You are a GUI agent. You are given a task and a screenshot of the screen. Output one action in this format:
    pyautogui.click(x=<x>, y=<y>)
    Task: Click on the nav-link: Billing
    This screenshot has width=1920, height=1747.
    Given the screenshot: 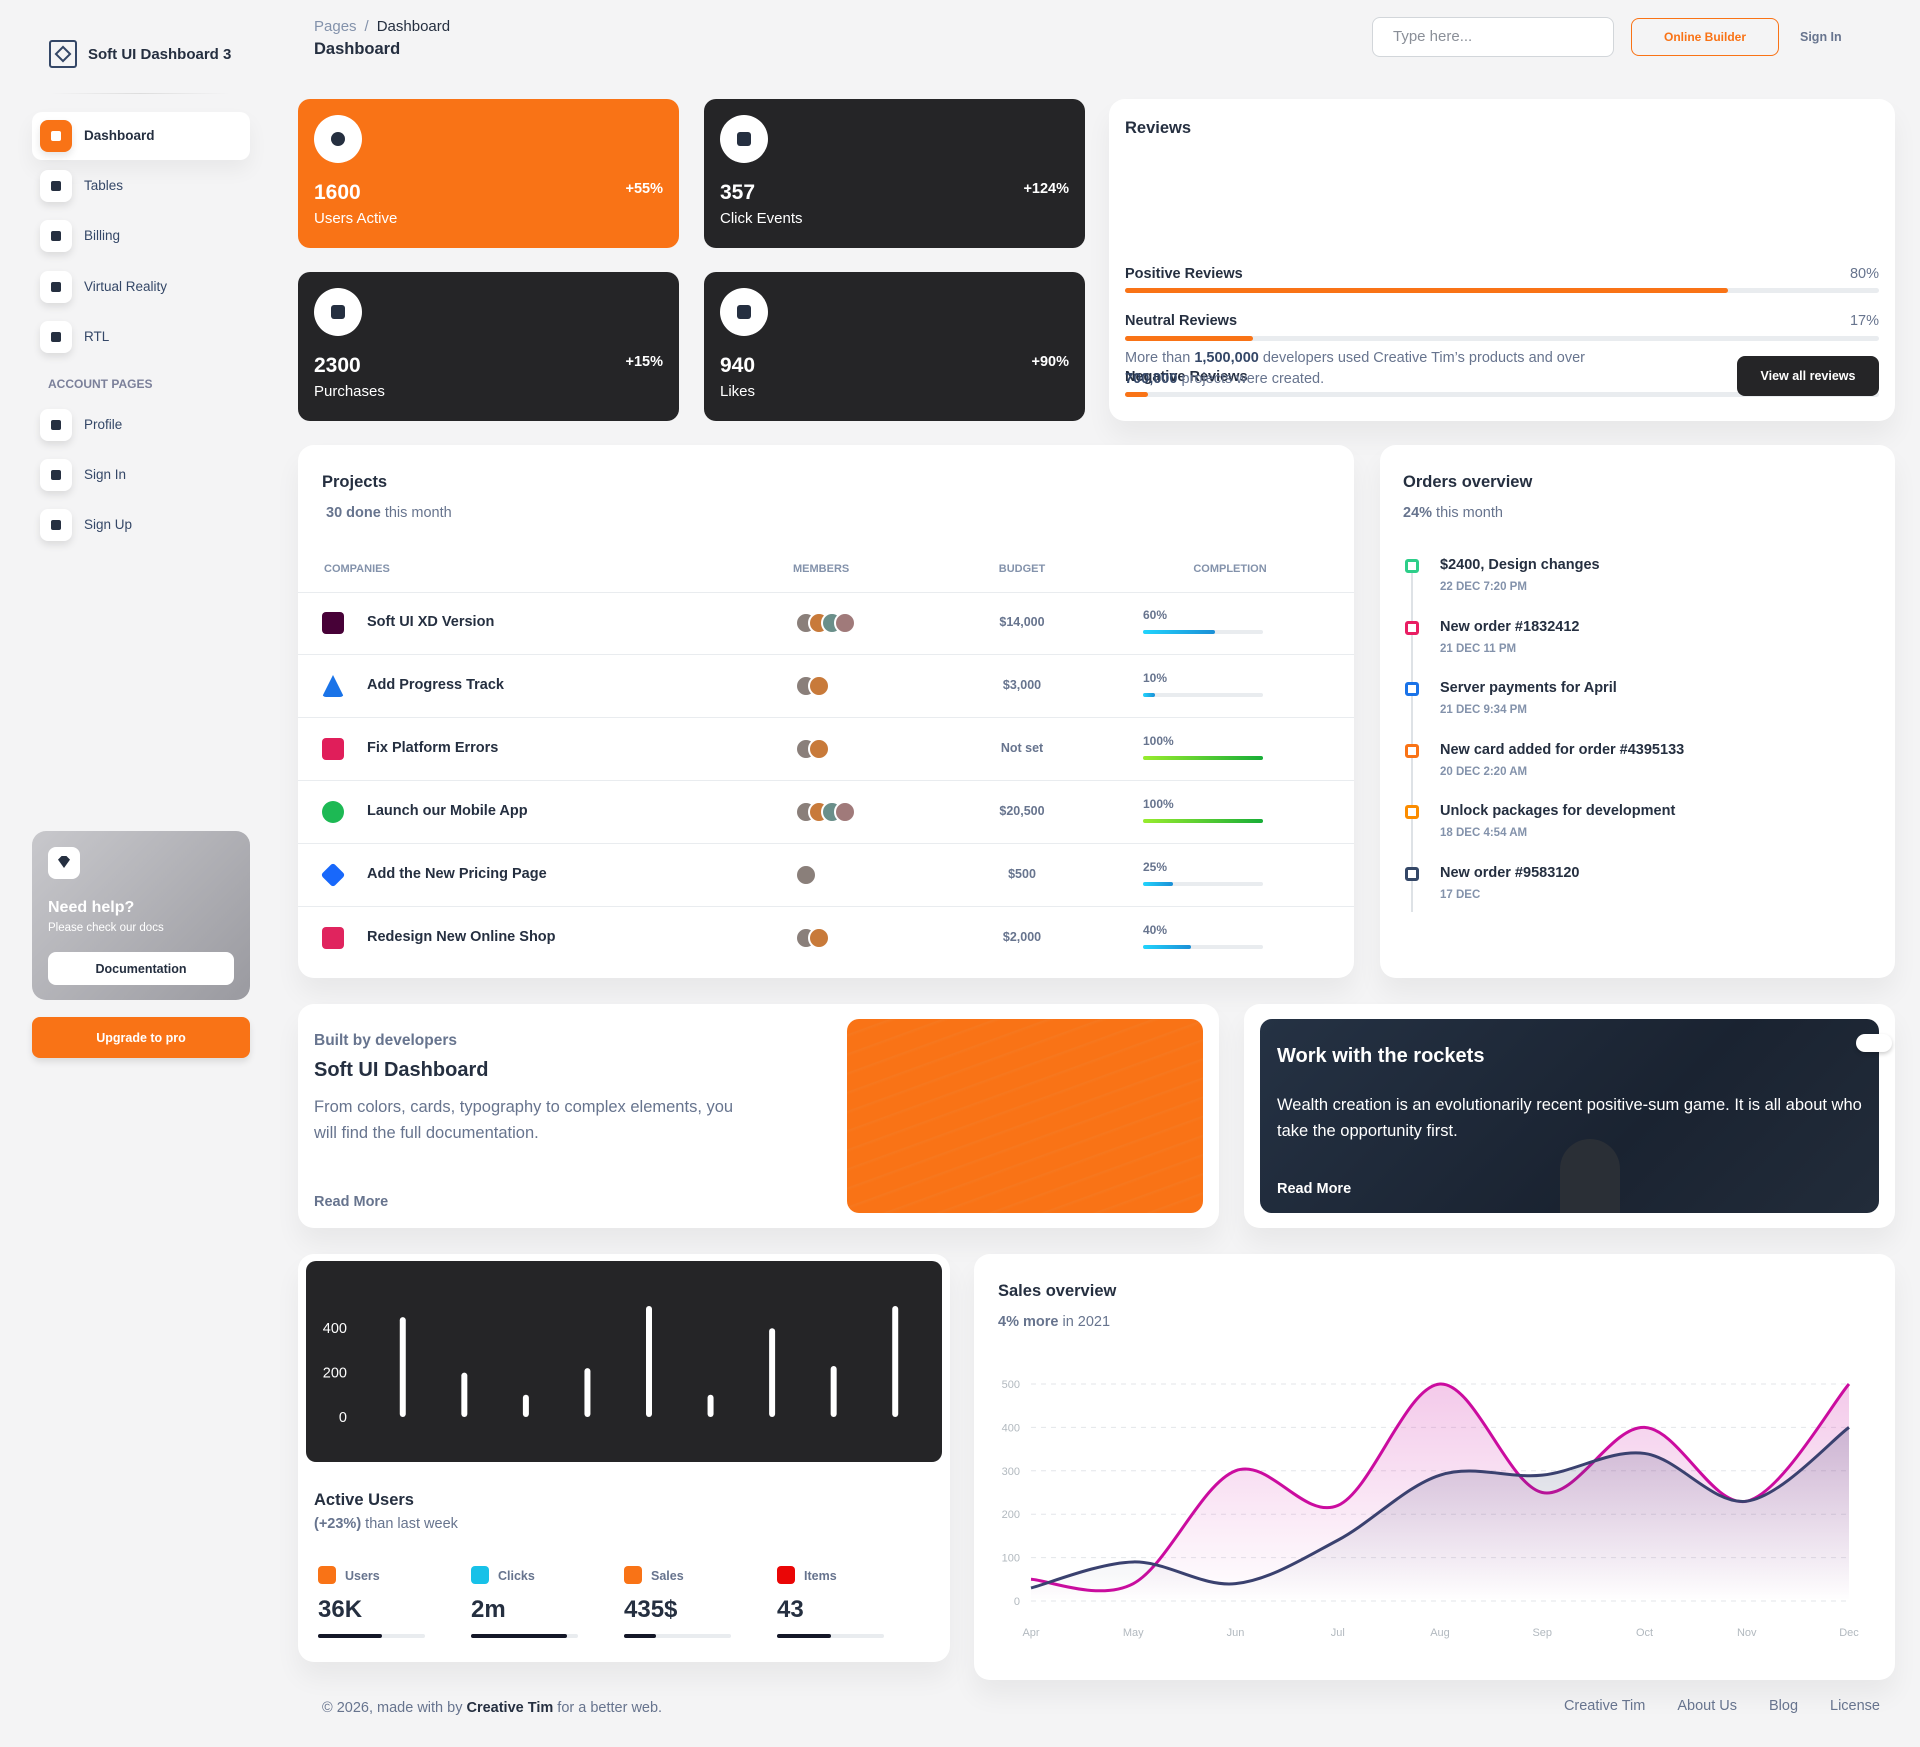 What is the action you would take?
    pyautogui.click(x=102, y=235)
    